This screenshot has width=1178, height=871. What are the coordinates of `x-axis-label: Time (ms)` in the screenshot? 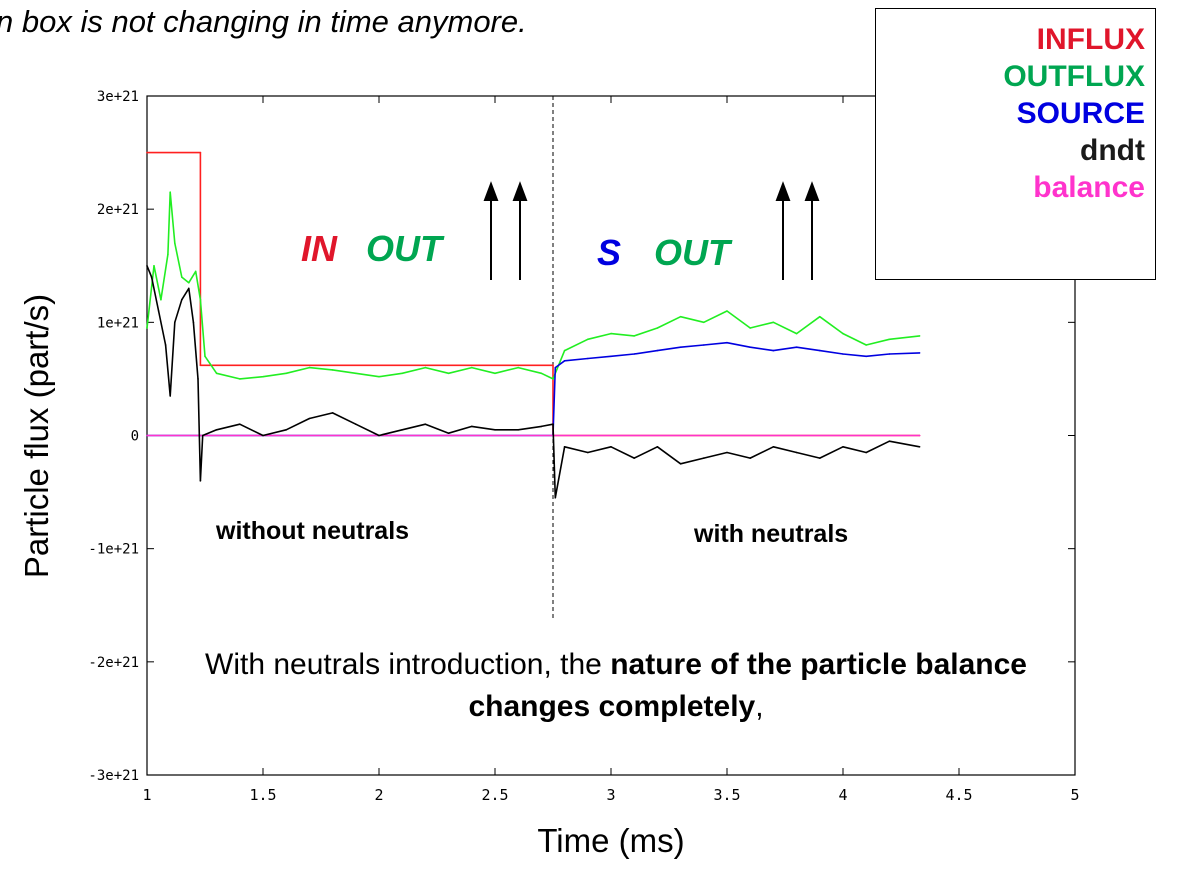 It's located at (610, 840).